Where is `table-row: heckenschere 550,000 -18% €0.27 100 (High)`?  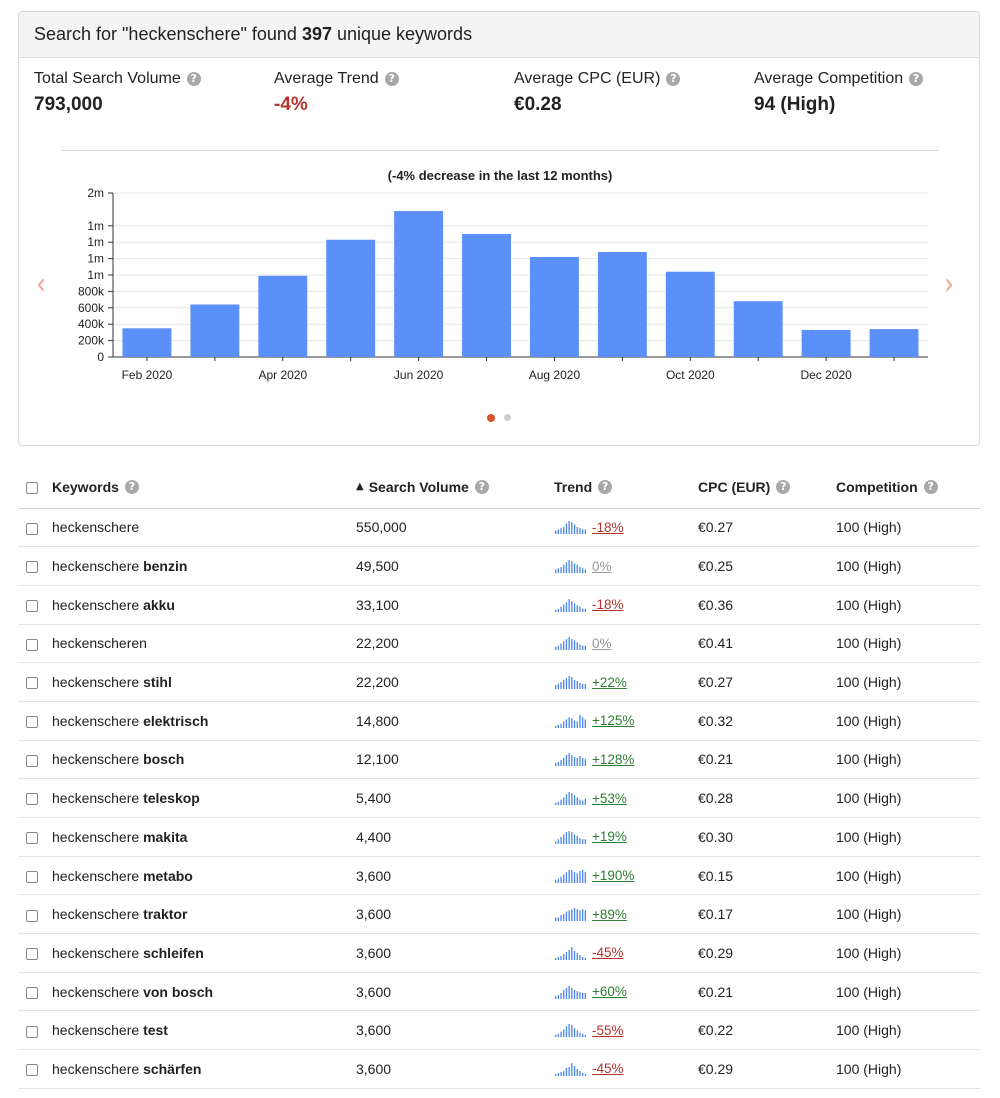 table-row: heckenschere 550,000 -18% €0.27 100 (High) is located at coordinates (499, 528).